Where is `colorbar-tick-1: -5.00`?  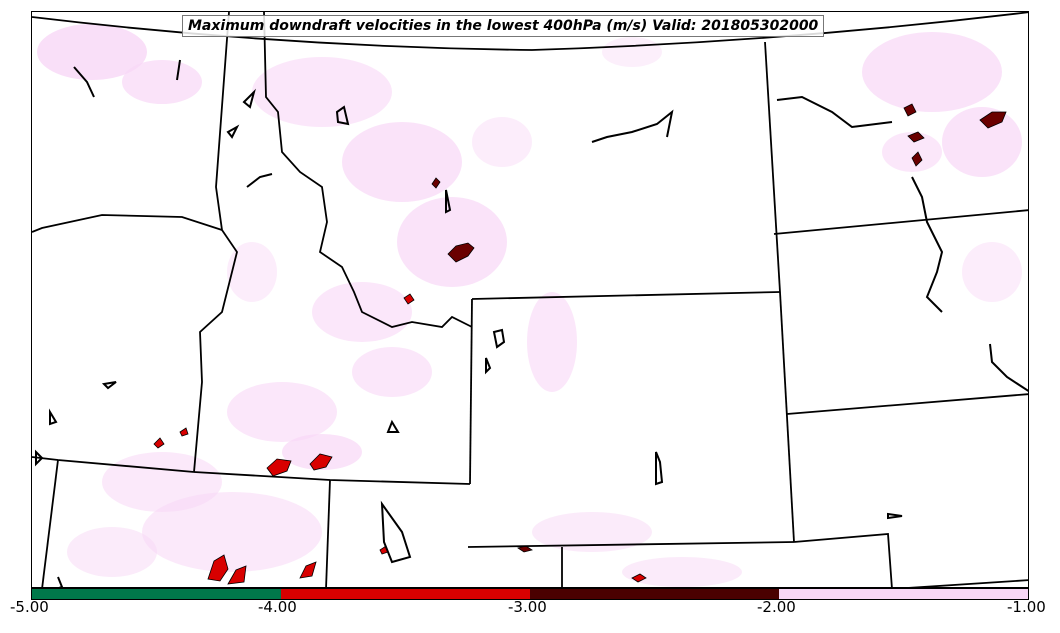
colorbar-tick-1: -5.00 is located at coordinates (29, 607).